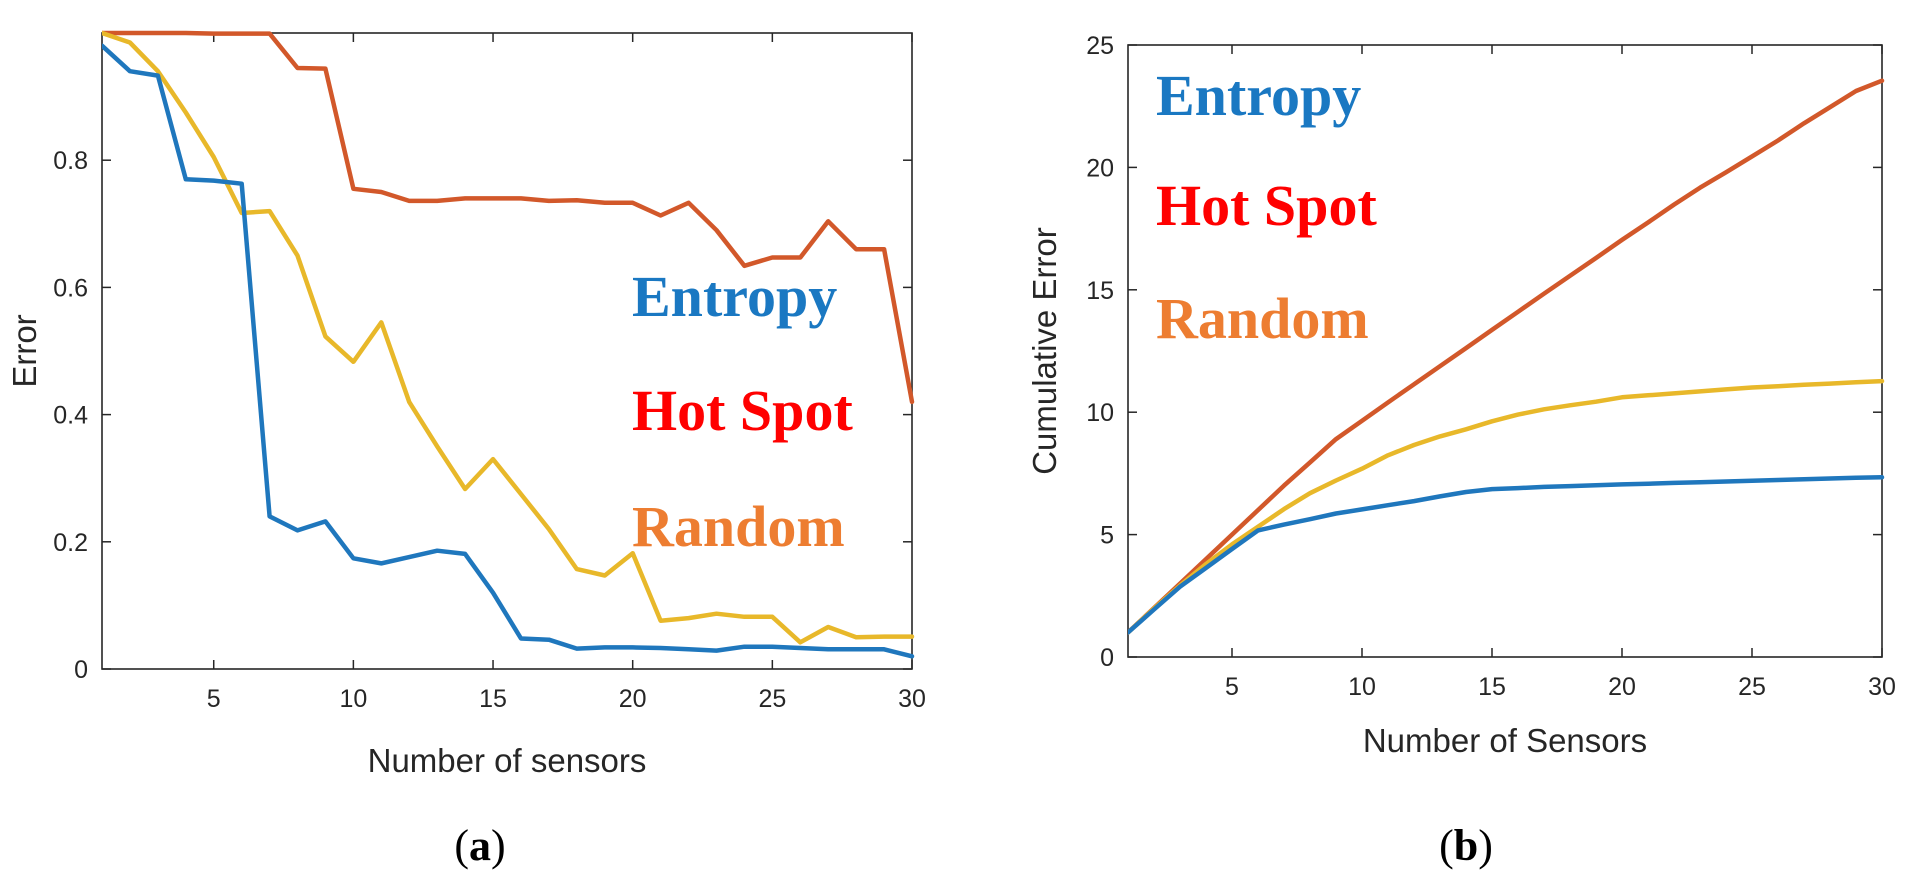  What do you see at coordinates (24, 350) in the screenshot?
I see `y-axis-label: Error` at bounding box center [24, 350].